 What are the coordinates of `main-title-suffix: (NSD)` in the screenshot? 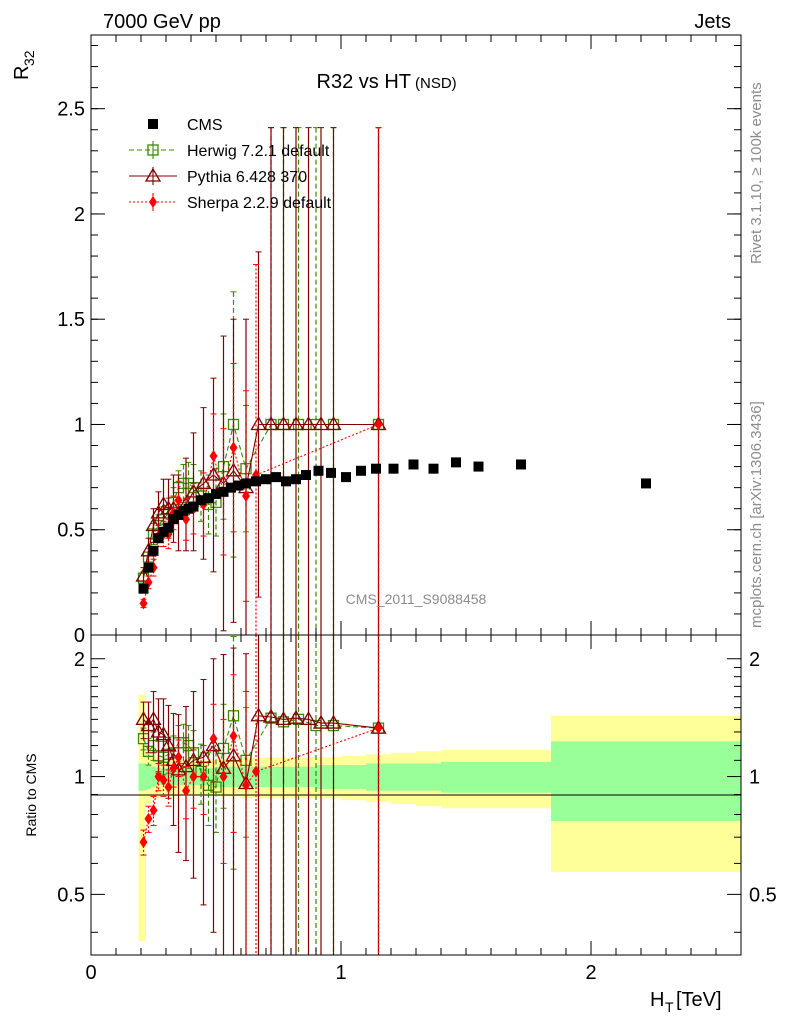 It's located at (436, 83).